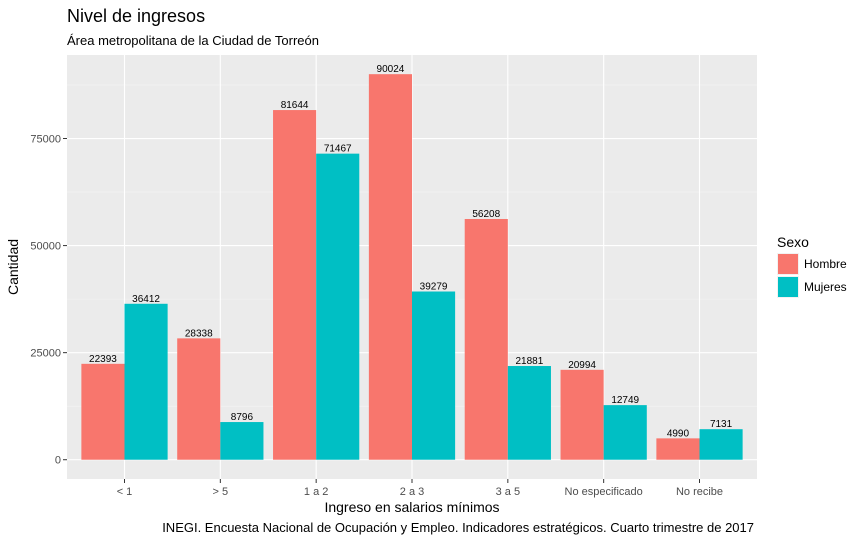  I want to click on x-tick-label: No especificado, so click(604, 492).